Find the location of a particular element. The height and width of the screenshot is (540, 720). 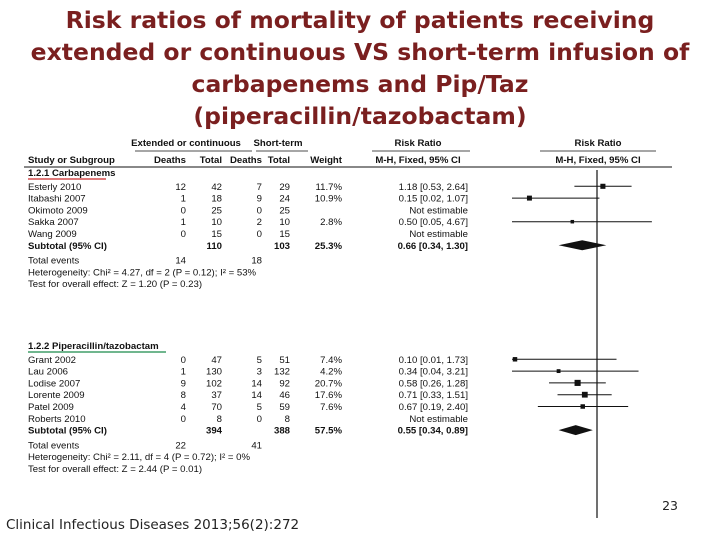

study-total-extended: 18 is located at coordinates (216, 199).